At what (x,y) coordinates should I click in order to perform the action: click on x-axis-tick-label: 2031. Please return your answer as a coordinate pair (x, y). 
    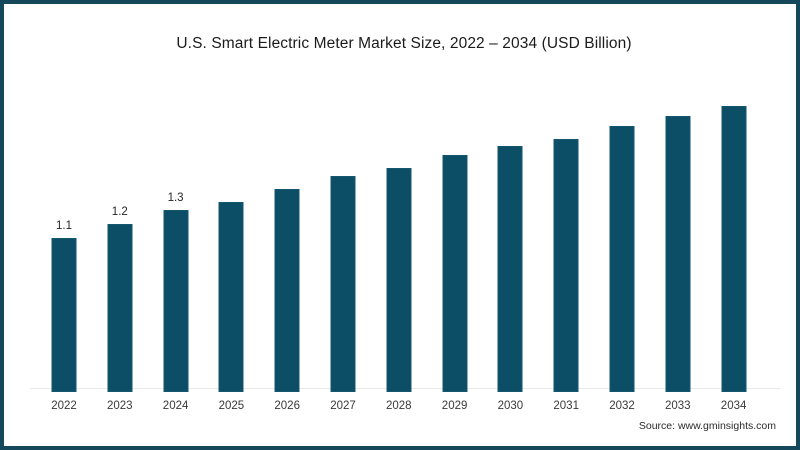
    Looking at the image, I should click on (566, 406).